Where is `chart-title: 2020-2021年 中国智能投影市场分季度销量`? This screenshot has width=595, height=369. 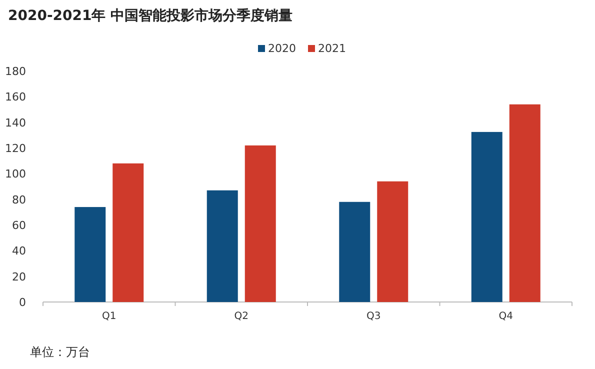
chart-title: 2020-2021年 中国智能投影市场分季度销量 is located at coordinates (150, 15).